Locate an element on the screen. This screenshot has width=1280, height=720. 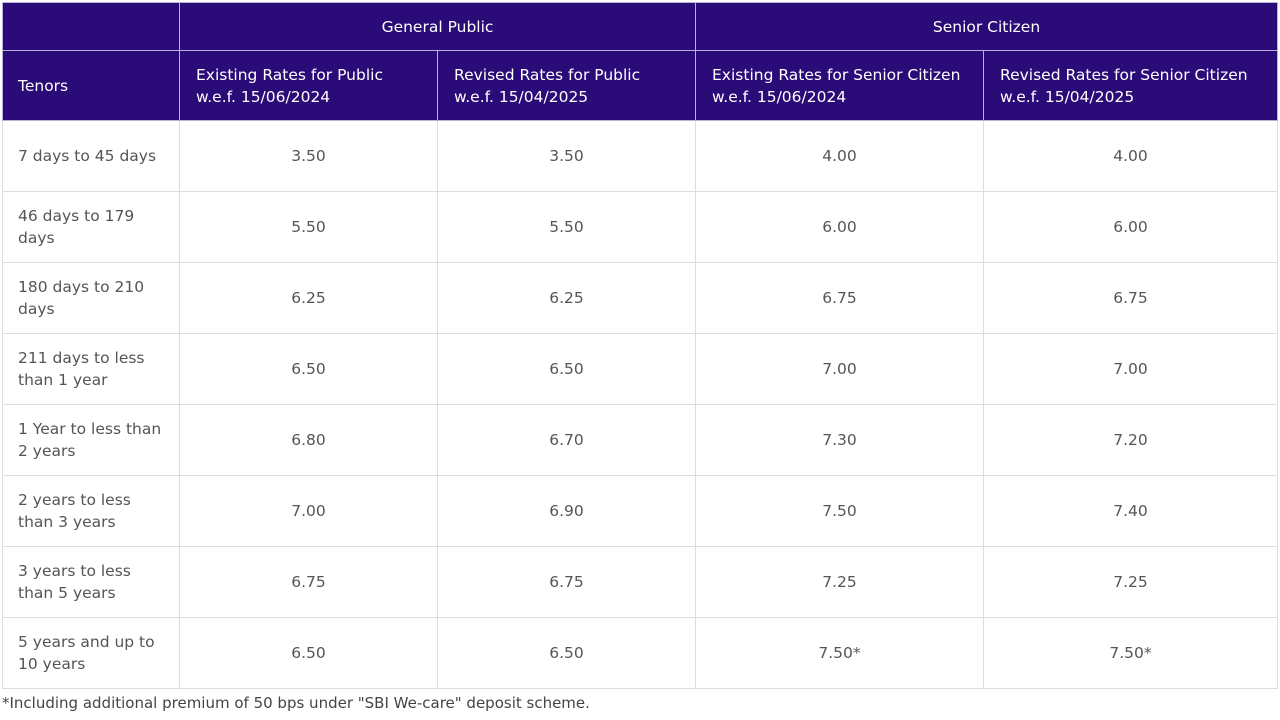
tenor-cell: 180 days to 210 days is located at coordinates (91, 298).